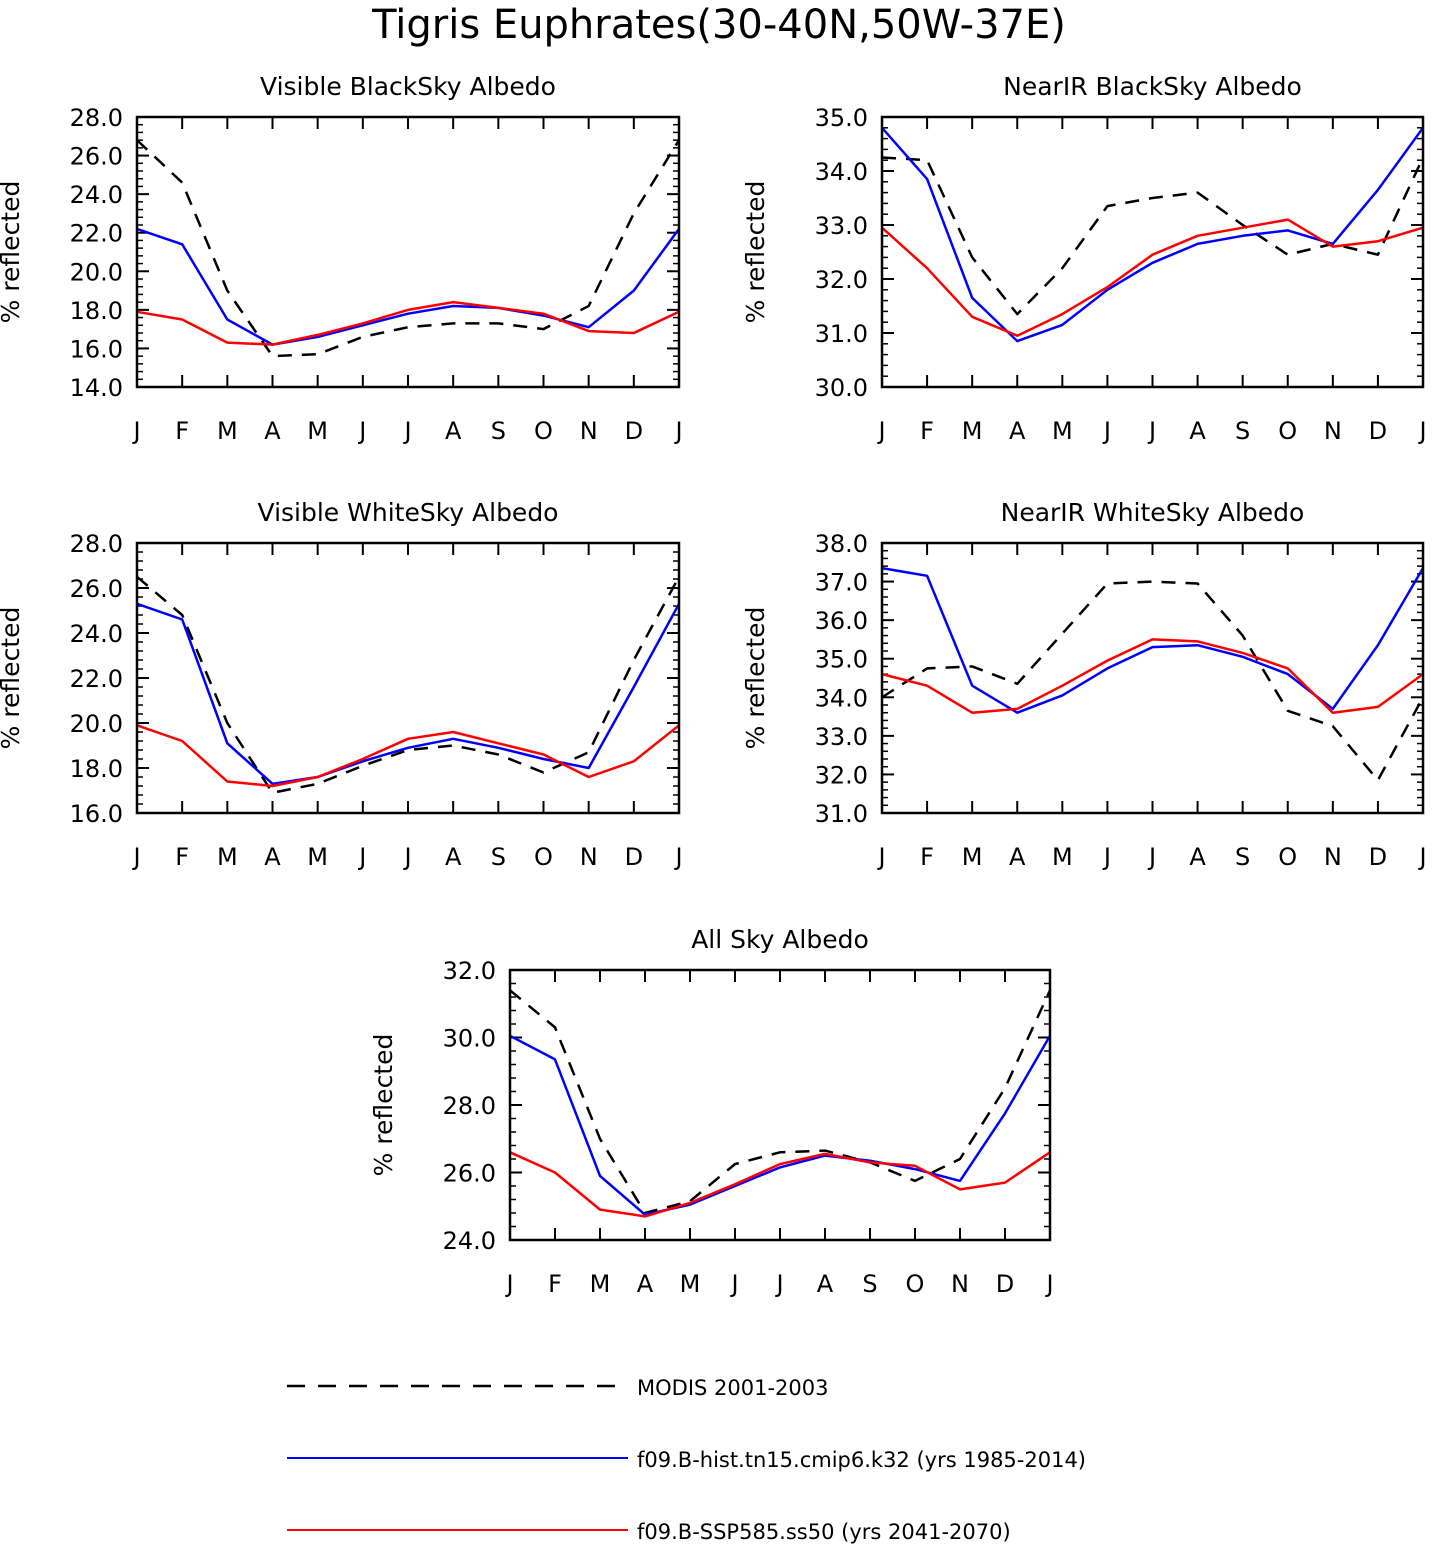  What do you see at coordinates (841, 388) in the screenshot?
I see `y-tick-label: 30.0` at bounding box center [841, 388].